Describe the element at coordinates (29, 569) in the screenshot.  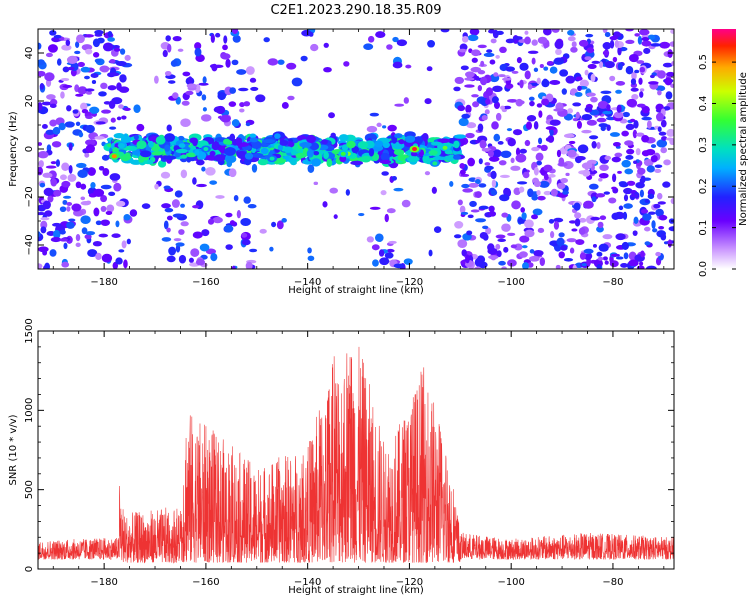
I see `snr-ytick-label: 0` at that location.